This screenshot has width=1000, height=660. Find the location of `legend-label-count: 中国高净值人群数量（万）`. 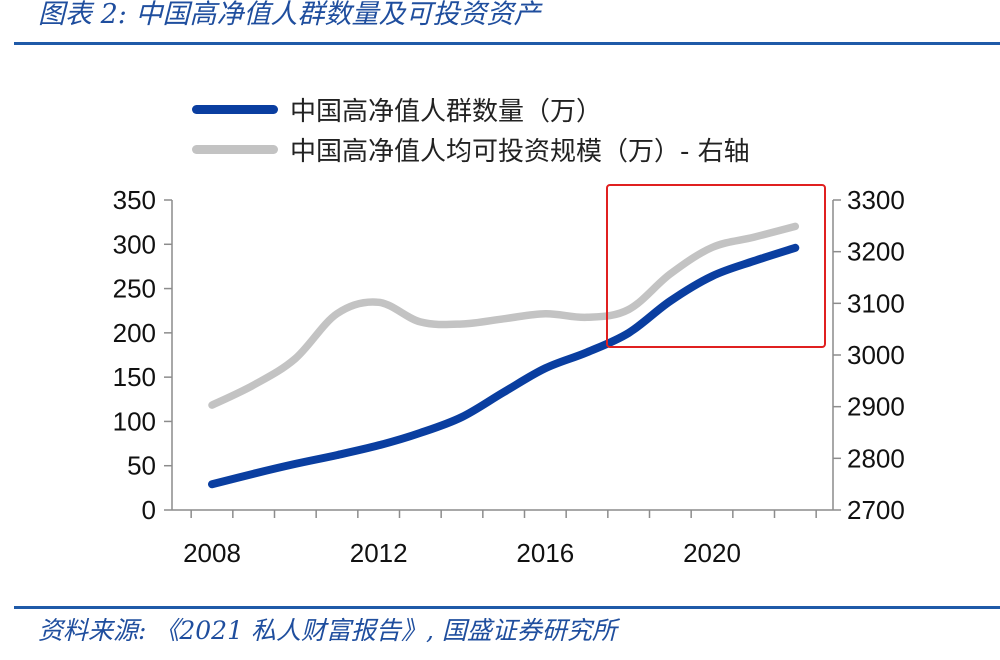

legend-label-count: 中国高净值人群数量（万） is located at coordinates (446, 111).